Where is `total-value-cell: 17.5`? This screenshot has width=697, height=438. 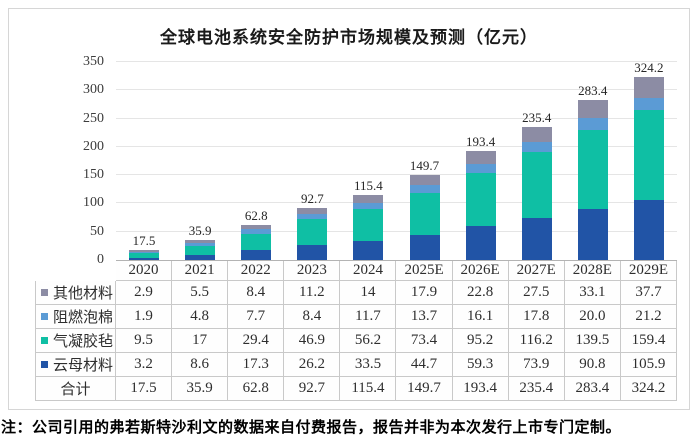 total-value-cell: 17.5 is located at coordinates (144, 389).